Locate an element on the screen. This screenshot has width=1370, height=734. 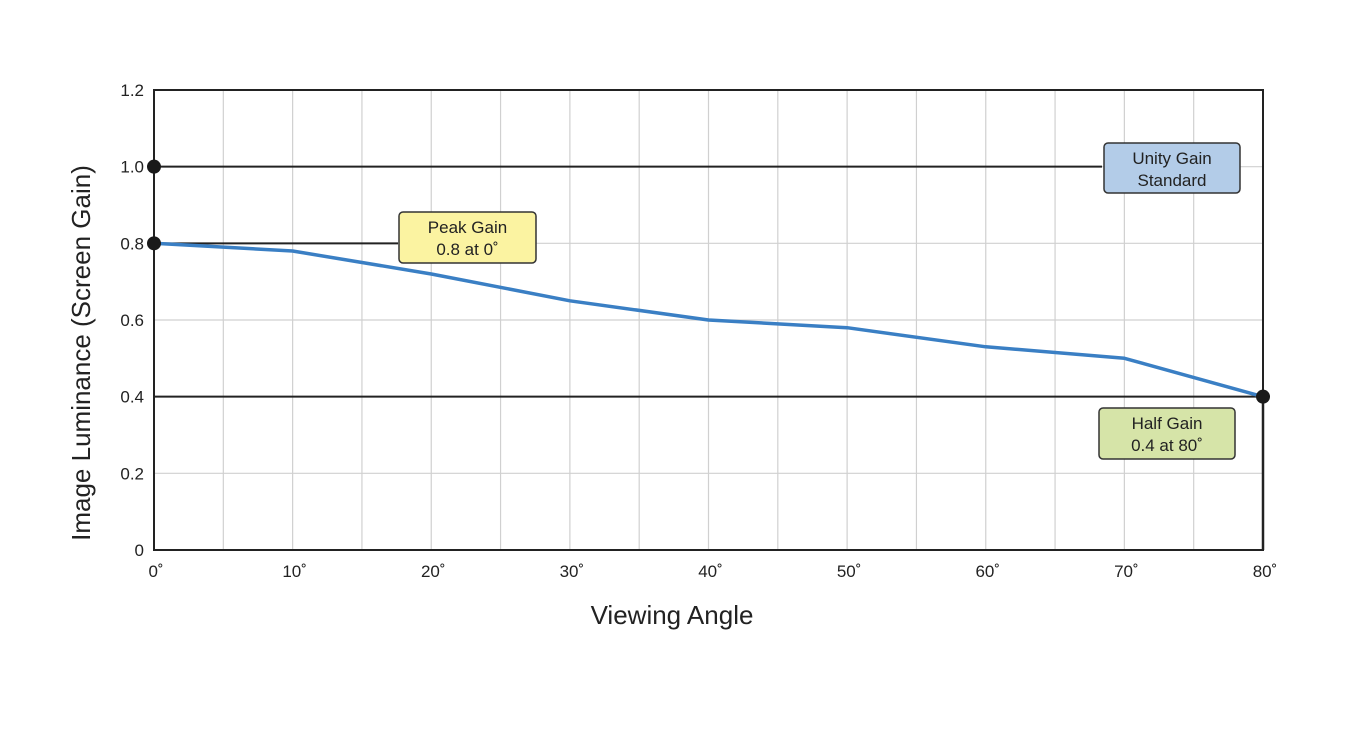
x-tick-label: 70˚ is located at coordinates (1126, 571).